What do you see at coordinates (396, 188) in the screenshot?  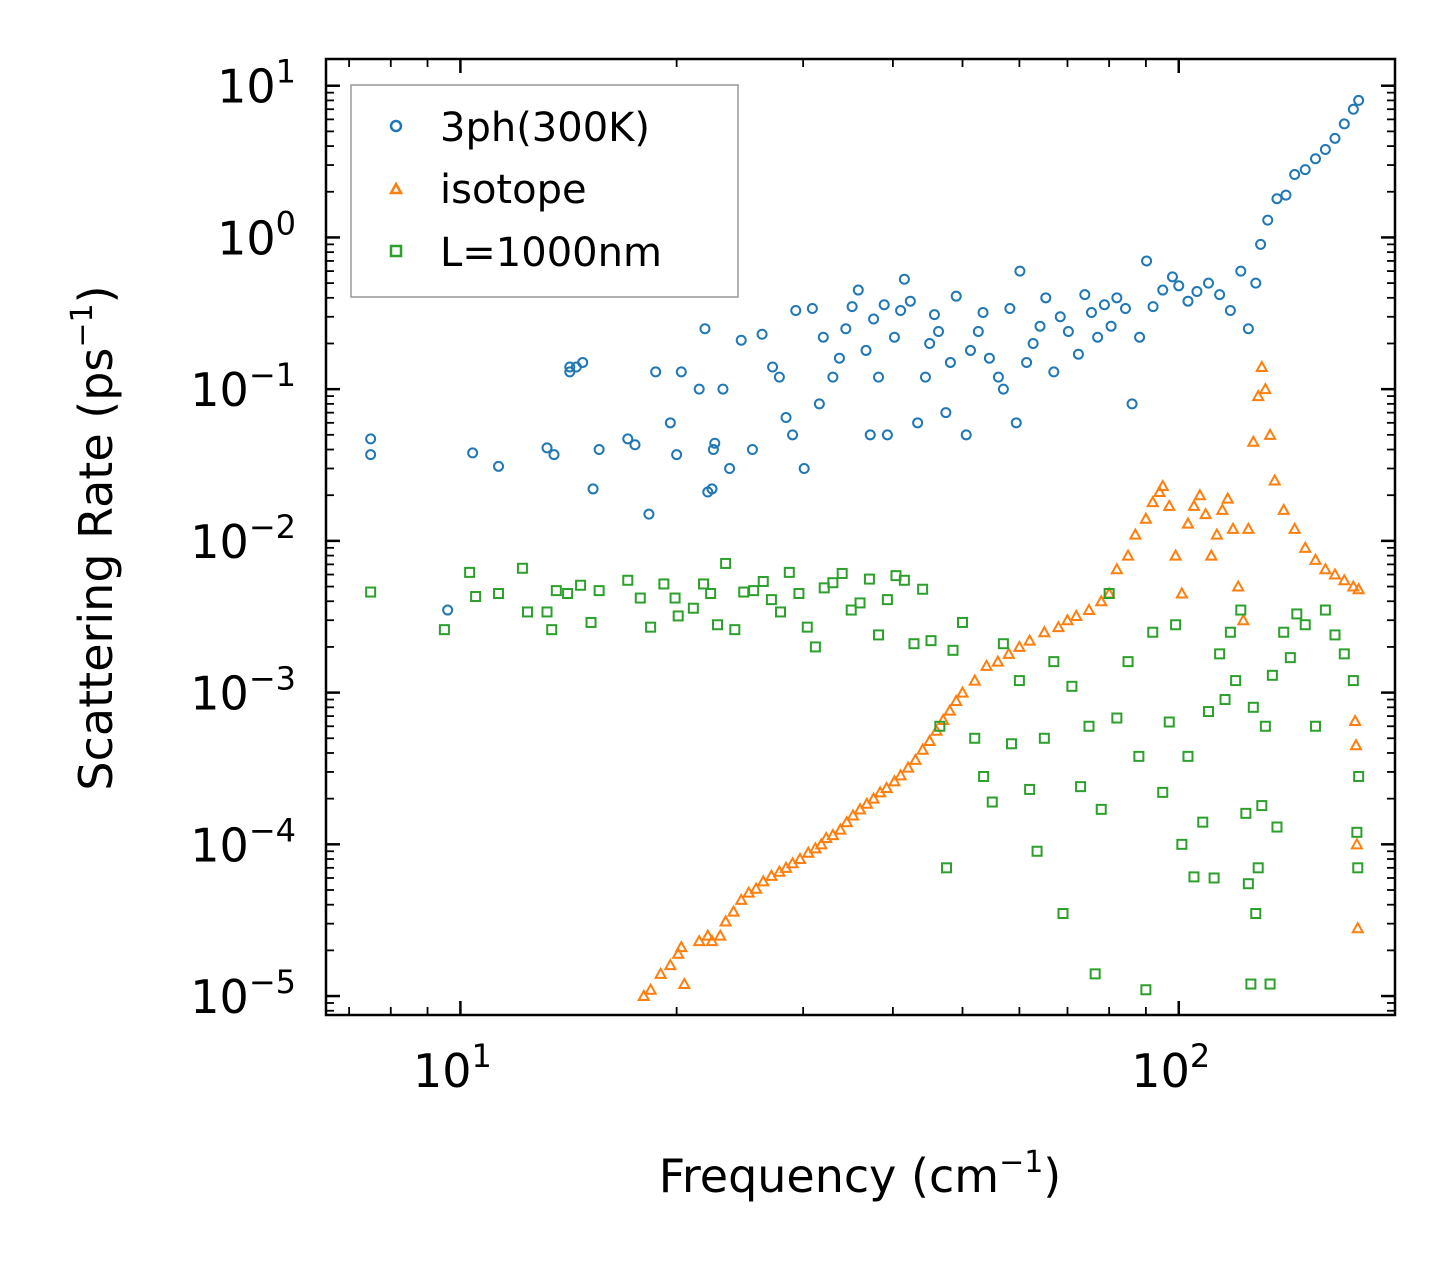 I see `legend-triangle-marker` at bounding box center [396, 188].